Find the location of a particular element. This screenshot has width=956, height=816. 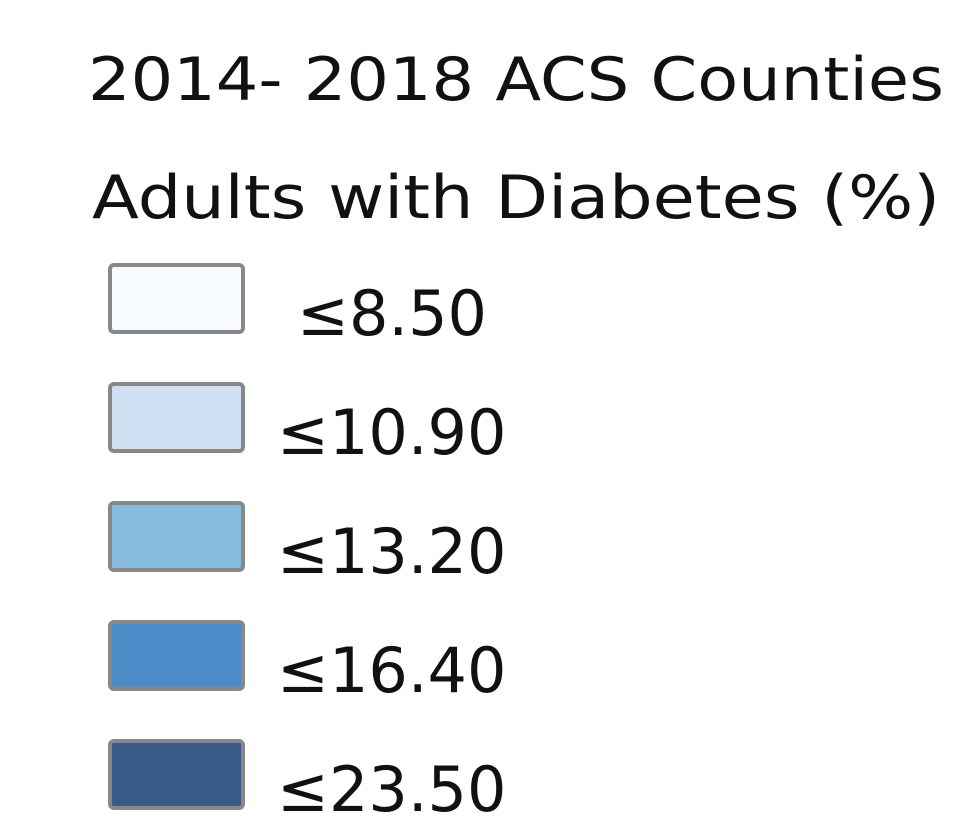

legend-label: ≤16.40 is located at coordinates (391, 670).